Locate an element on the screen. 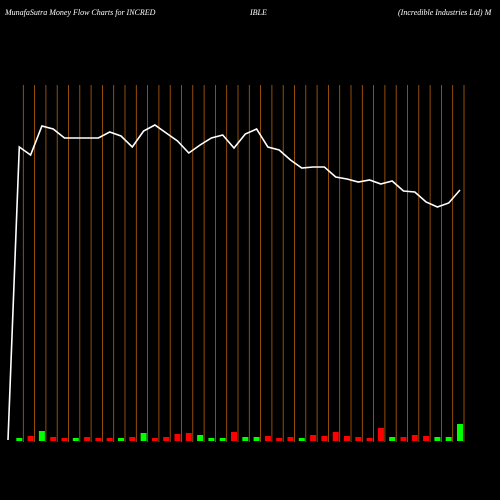 This screenshot has height=500, width=500. chart-title: (Incredible Industries Ltd) M is located at coordinates (445, 12).